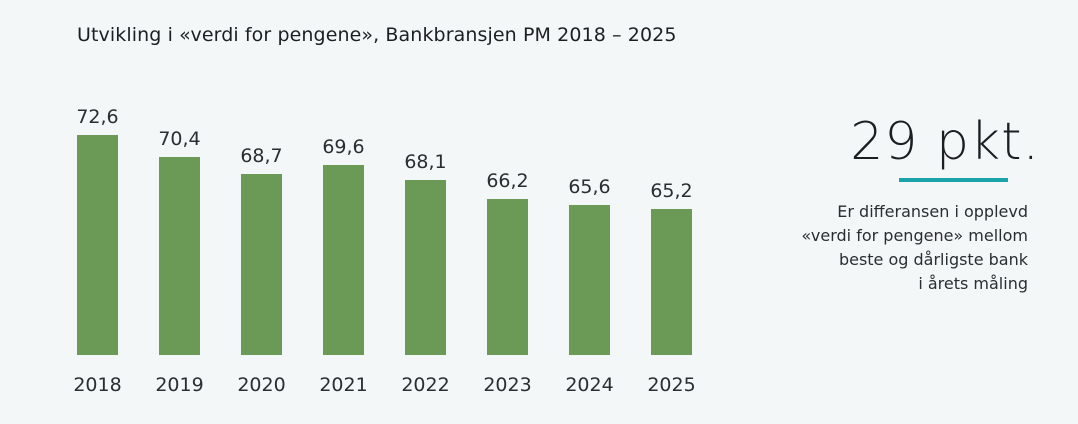 This screenshot has width=1078, height=424. What do you see at coordinates (179, 139) in the screenshot?
I see `data-label-2019: 70,4` at bounding box center [179, 139].